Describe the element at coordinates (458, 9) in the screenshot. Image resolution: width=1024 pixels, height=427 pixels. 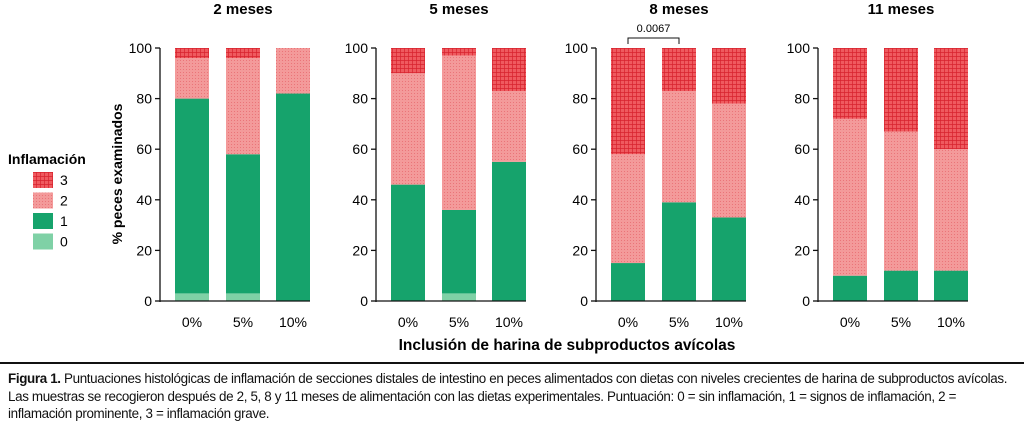
I see `panel-title: 5 meses` at that location.